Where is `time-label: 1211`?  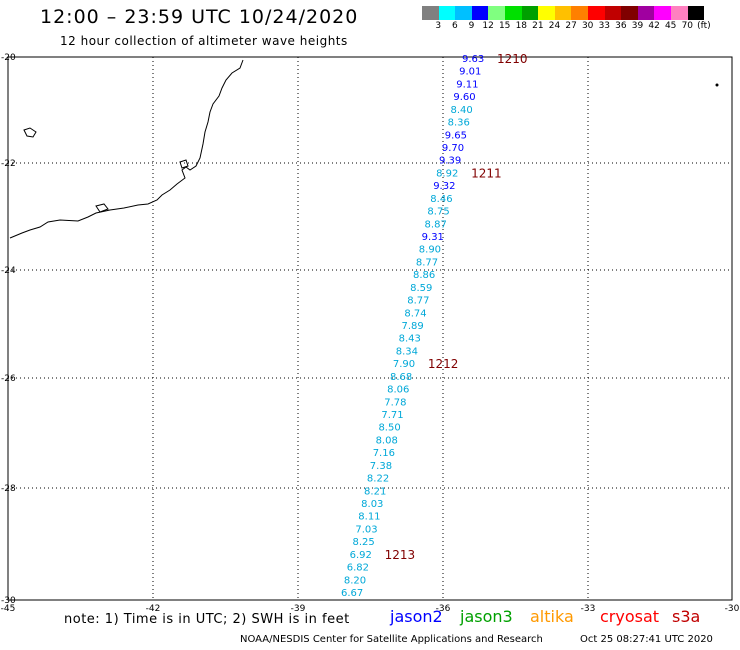
time-label: 1211 is located at coordinates (486, 173).